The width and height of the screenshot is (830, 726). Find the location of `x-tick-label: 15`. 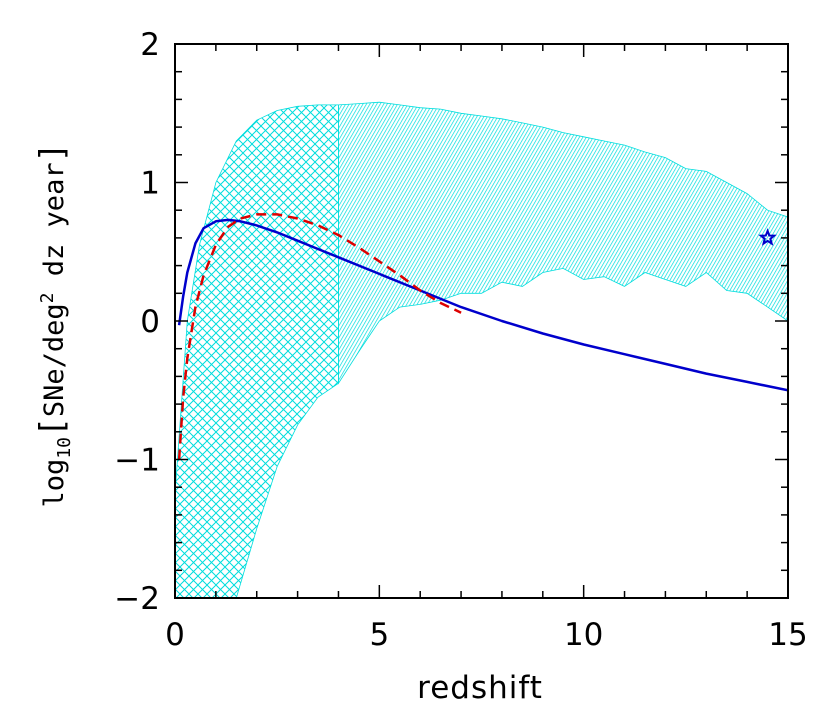

x-tick-label: 15 is located at coordinates (787, 635).